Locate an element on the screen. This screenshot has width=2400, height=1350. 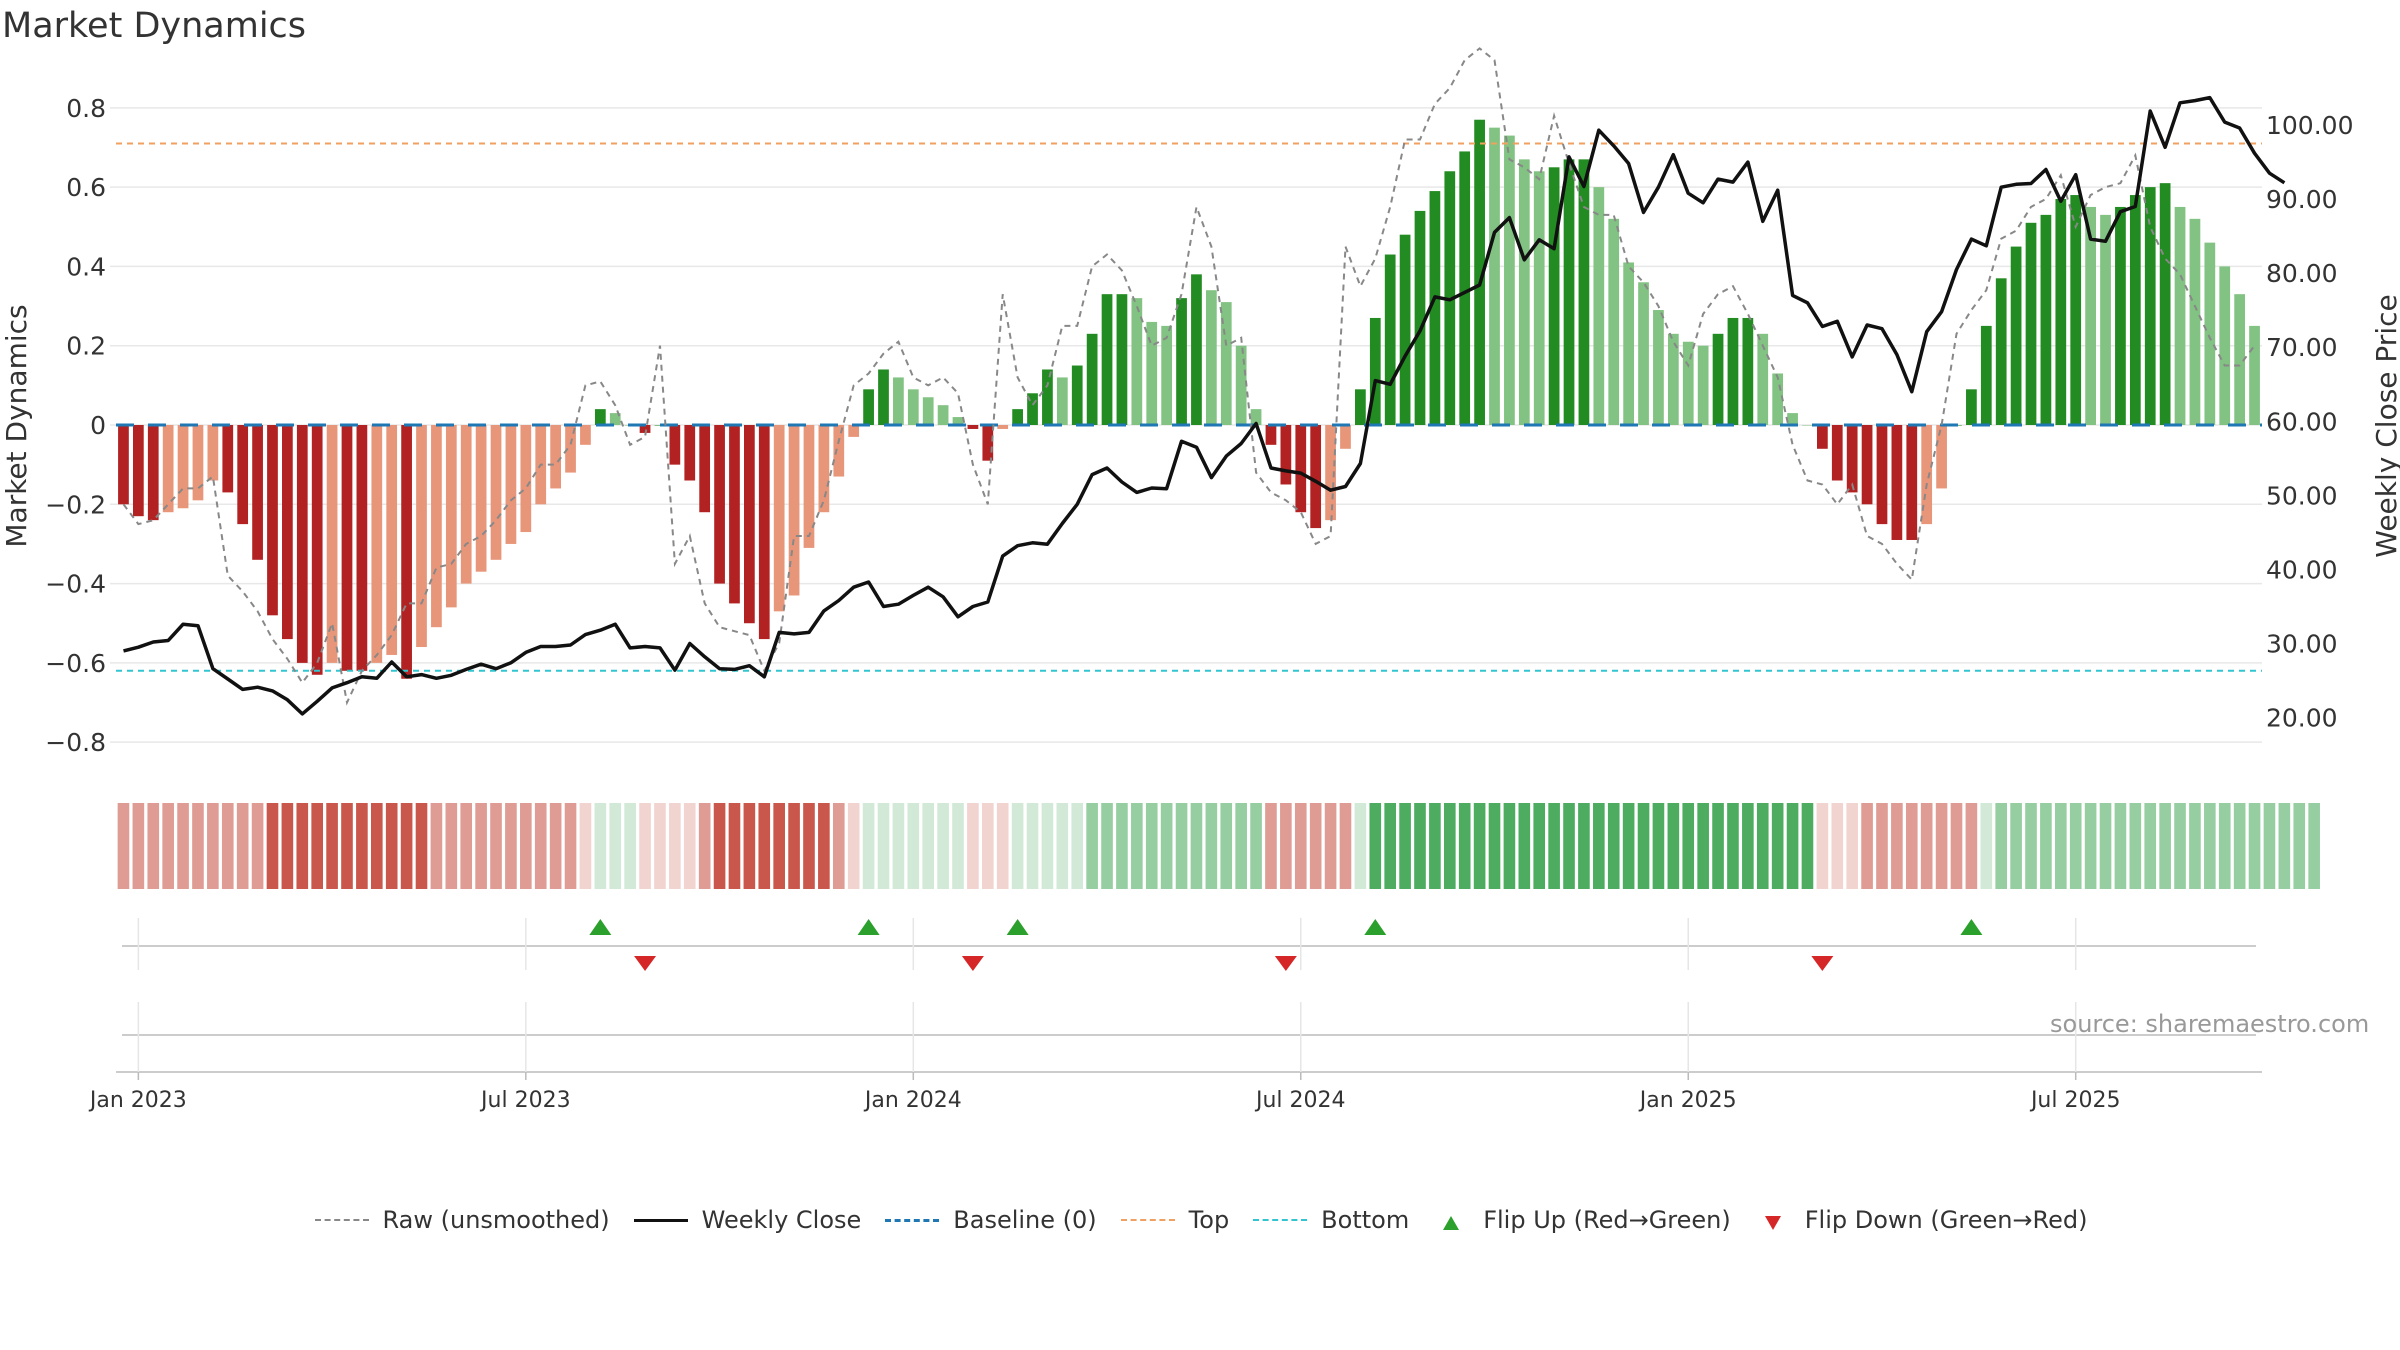
legend-top: Top is located at coordinates (1174, 1220).